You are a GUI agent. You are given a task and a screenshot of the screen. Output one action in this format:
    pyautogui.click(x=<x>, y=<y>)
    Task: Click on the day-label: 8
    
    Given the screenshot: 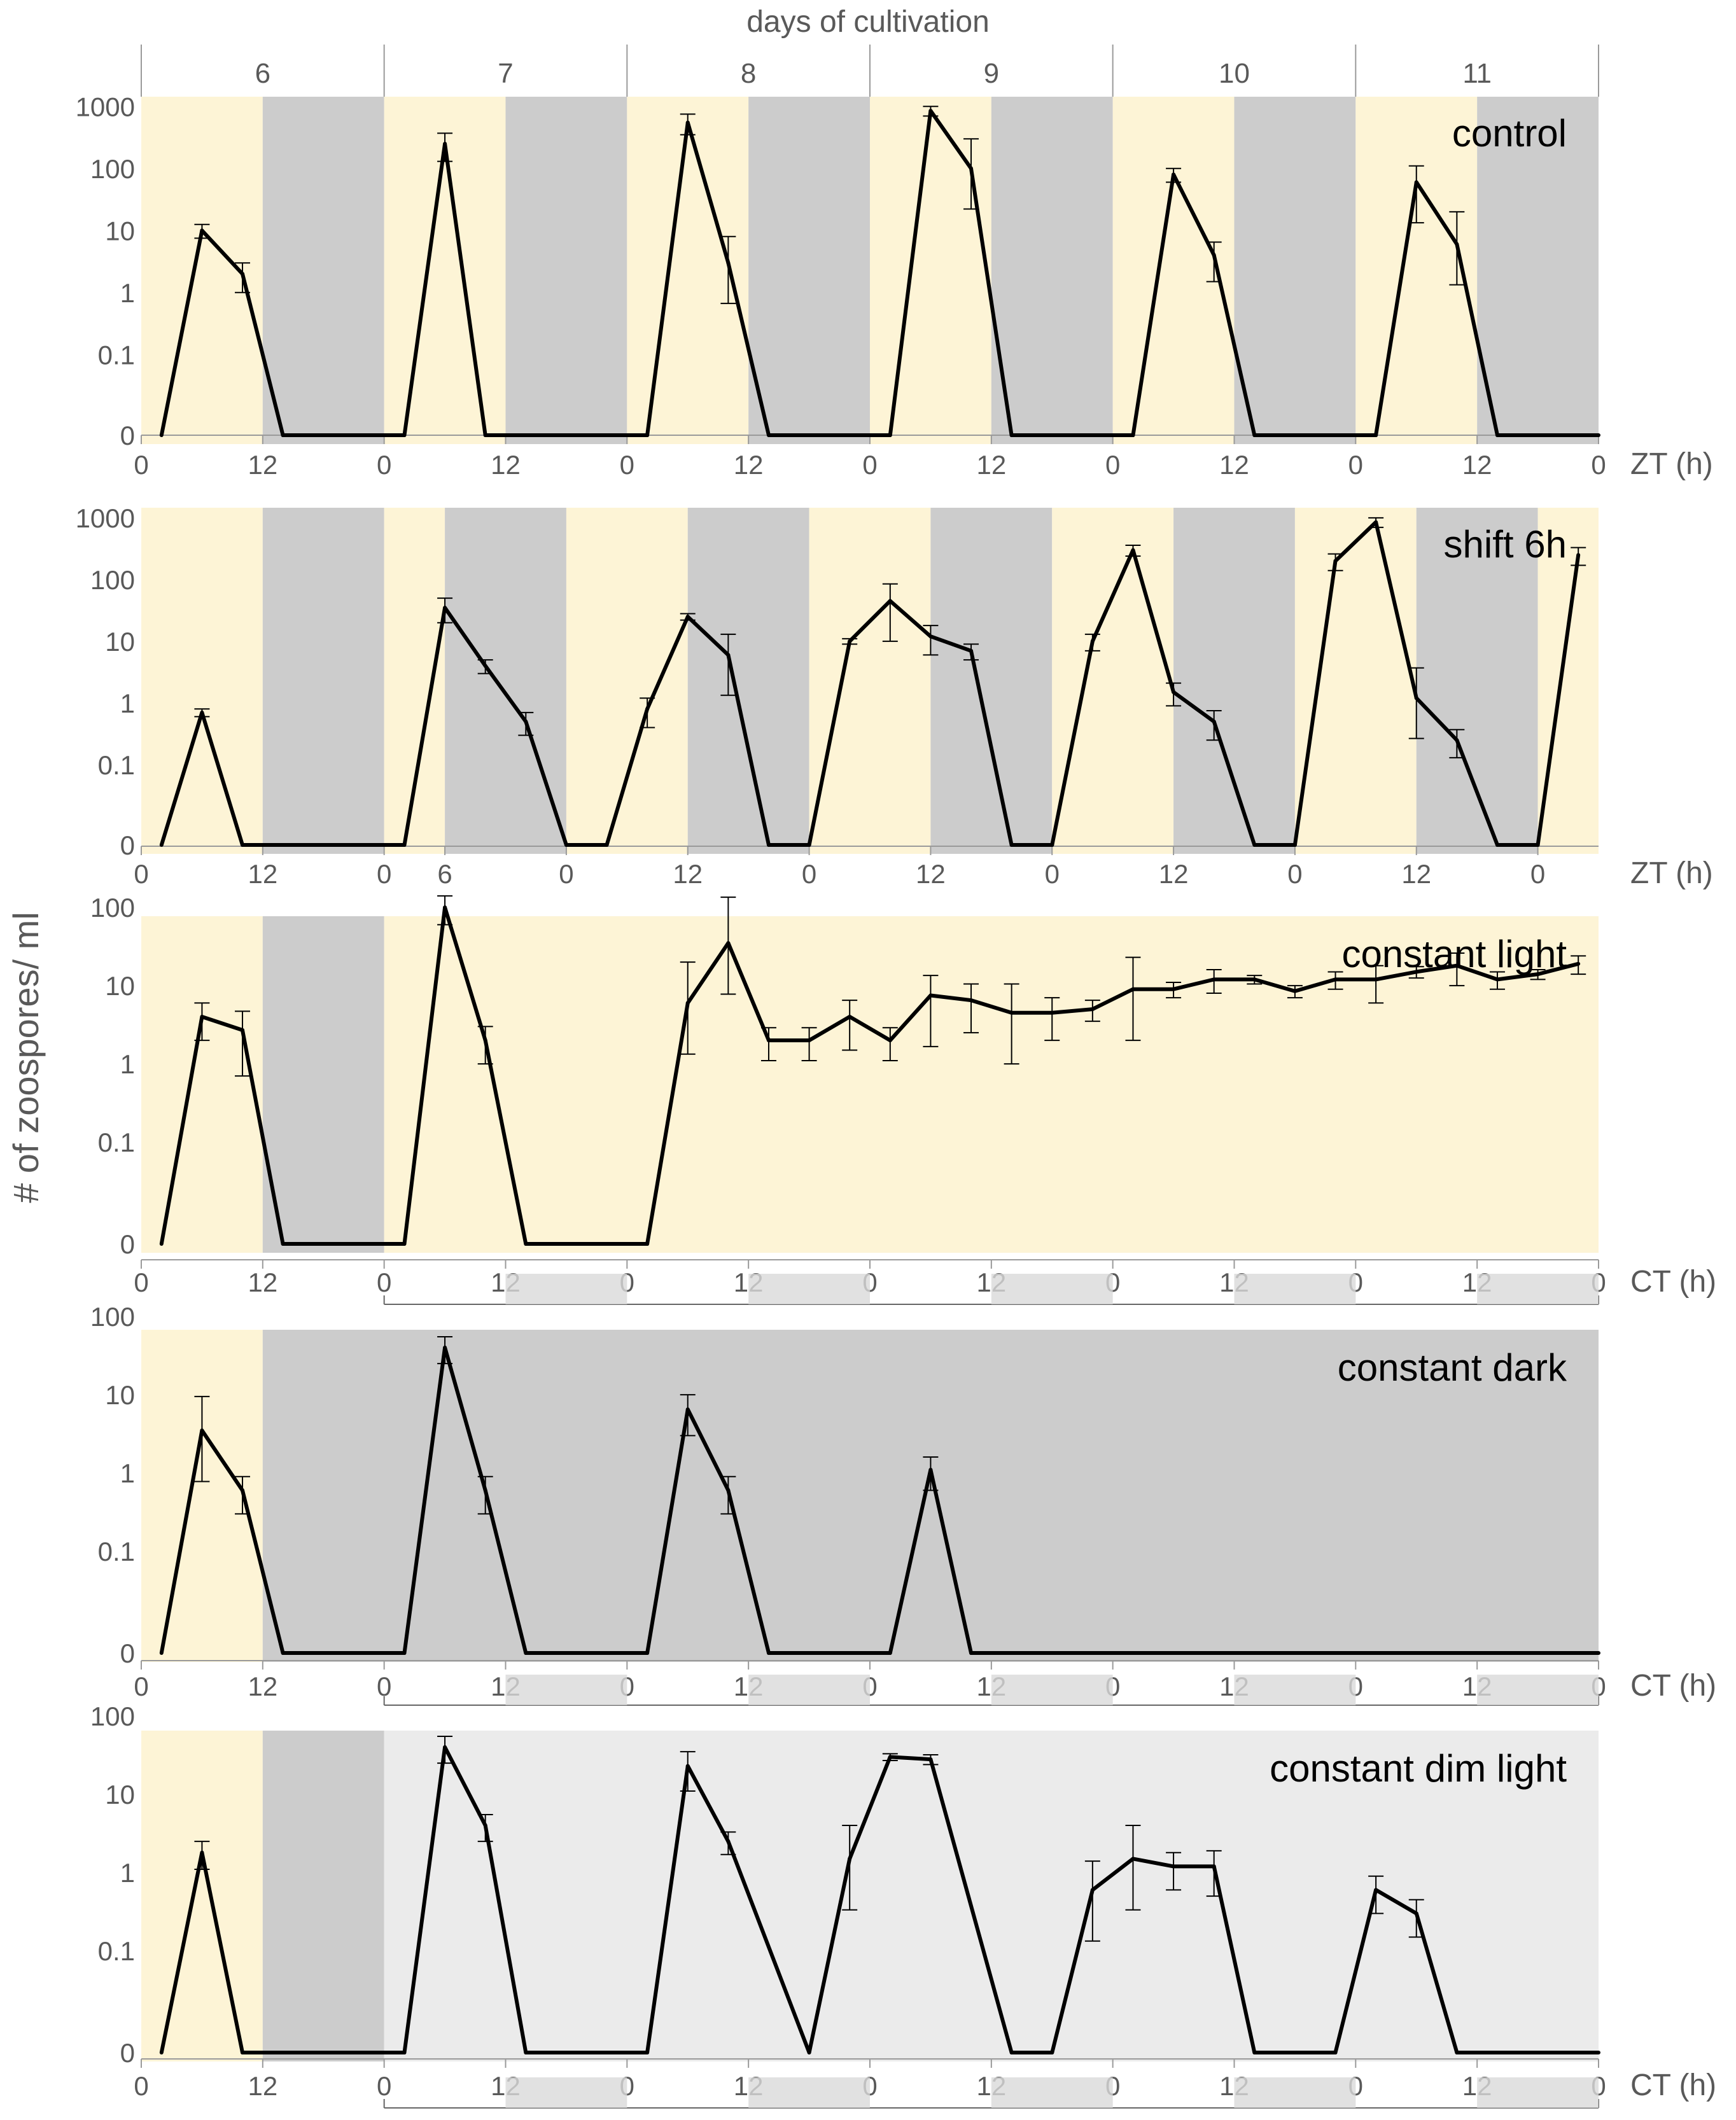 What is the action you would take?
    pyautogui.click(x=748, y=73)
    